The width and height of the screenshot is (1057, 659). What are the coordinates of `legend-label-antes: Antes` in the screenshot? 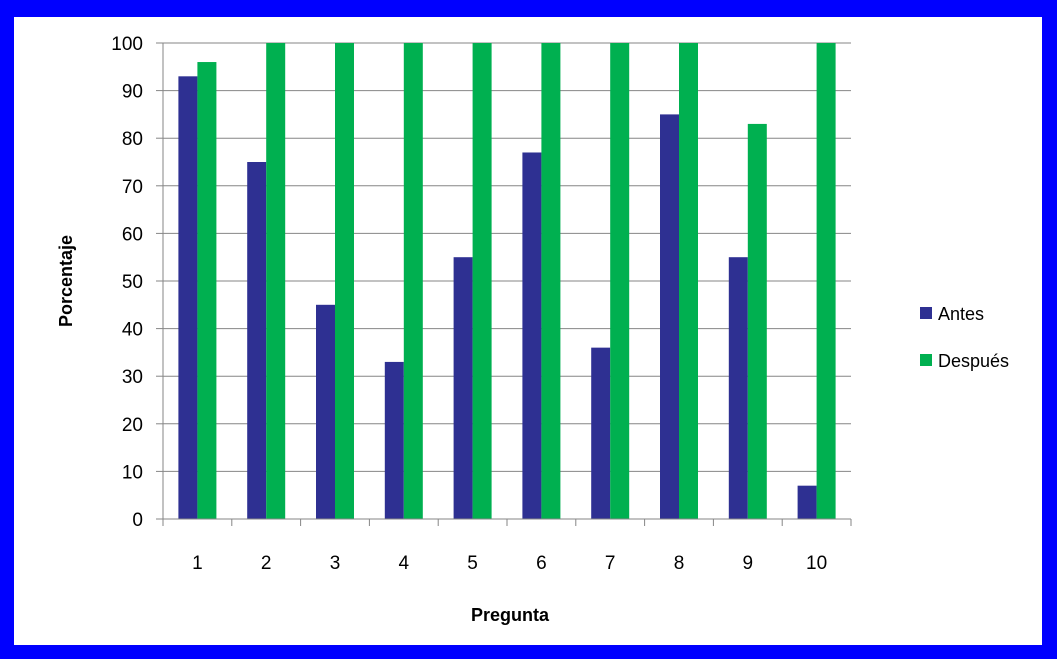 It's located at (961, 314).